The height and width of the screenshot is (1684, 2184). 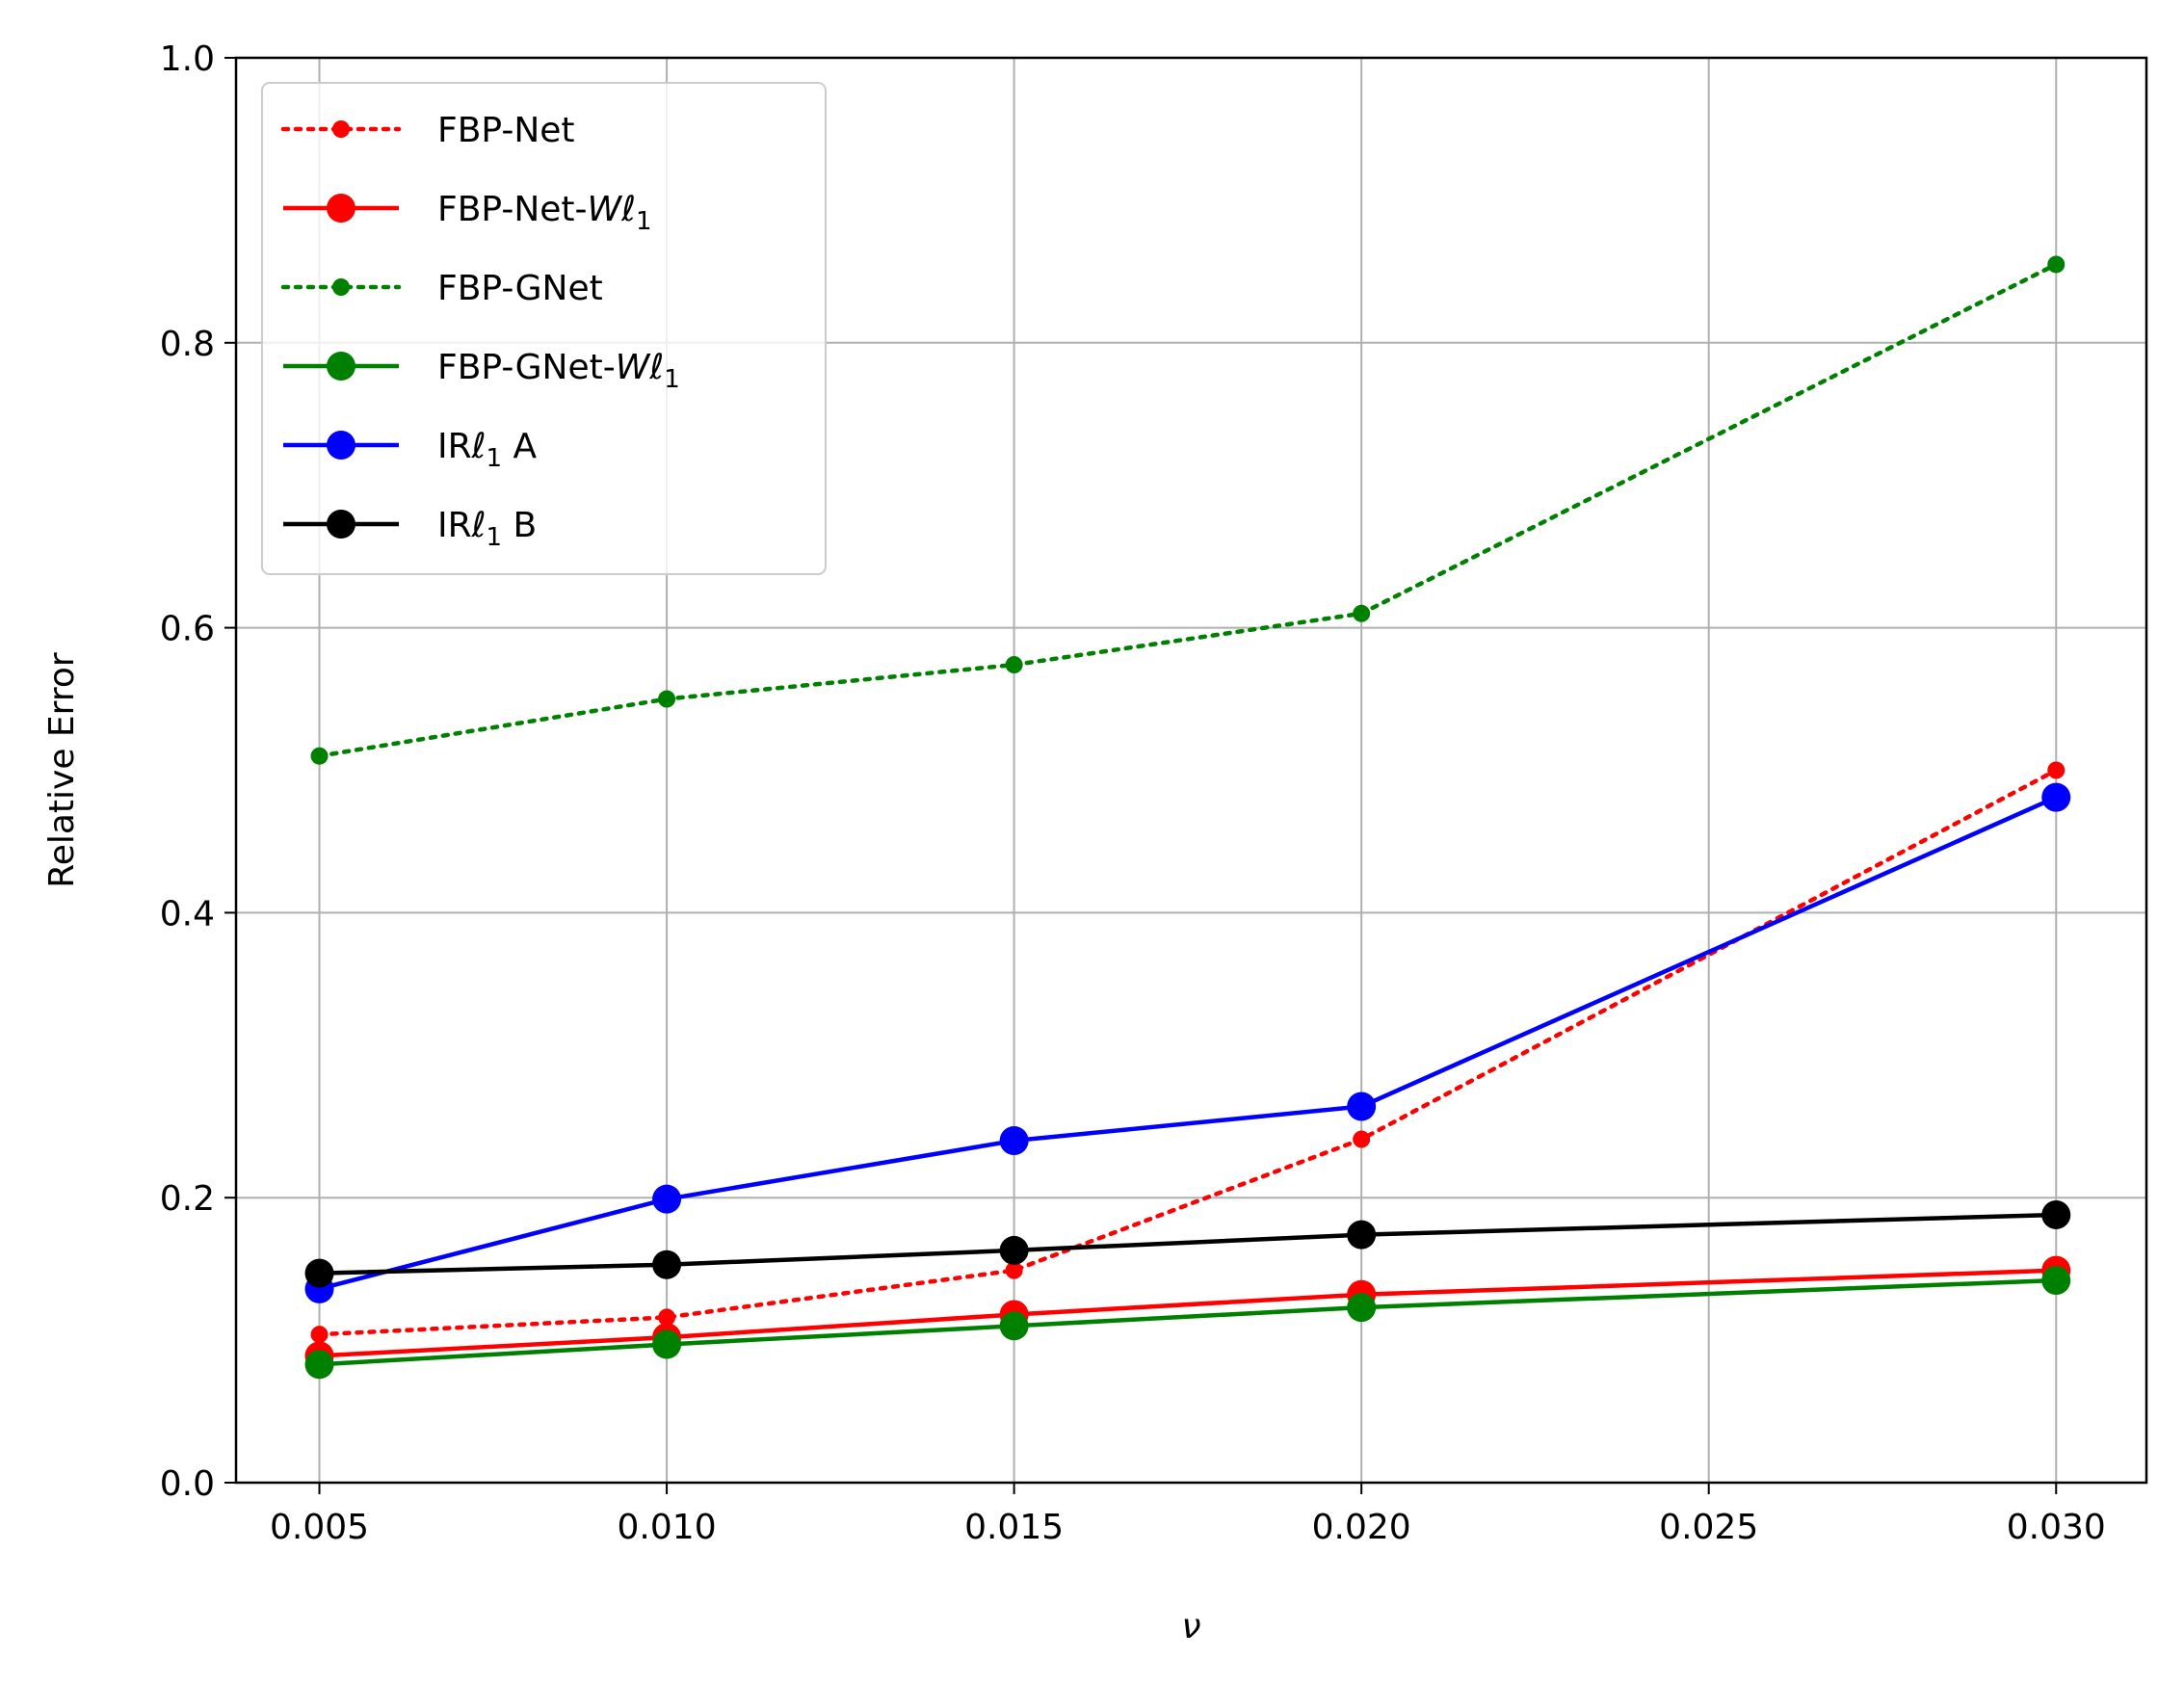 I want to click on legend-label: IRℓ1 B, so click(x=487, y=529).